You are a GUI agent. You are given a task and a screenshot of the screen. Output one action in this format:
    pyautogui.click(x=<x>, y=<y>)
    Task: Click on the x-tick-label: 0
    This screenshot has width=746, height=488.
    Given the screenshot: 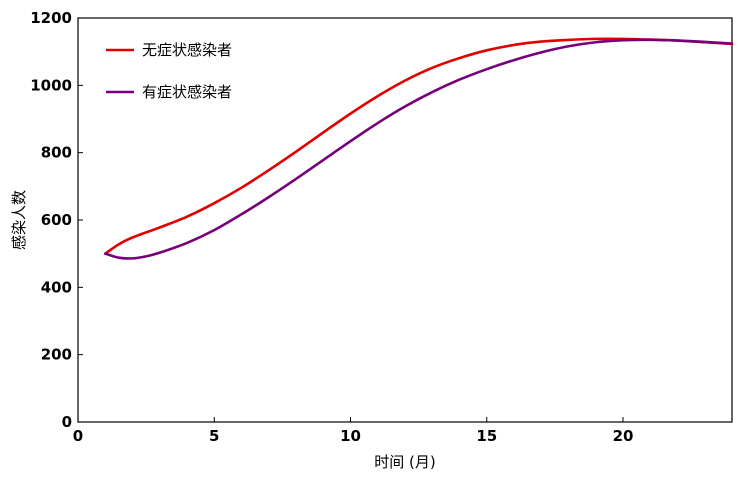 What is the action you would take?
    pyautogui.click(x=78, y=436)
    